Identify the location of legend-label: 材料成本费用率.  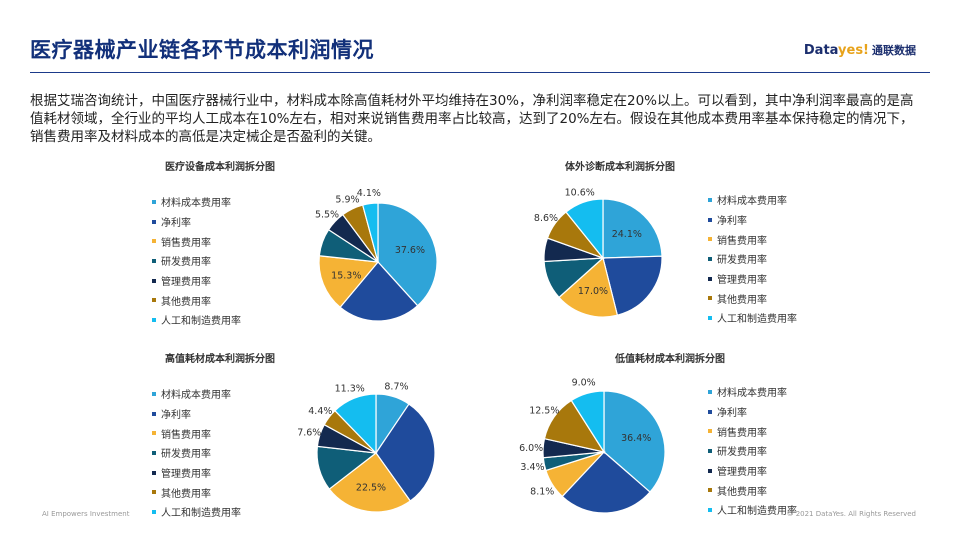
(752, 394).